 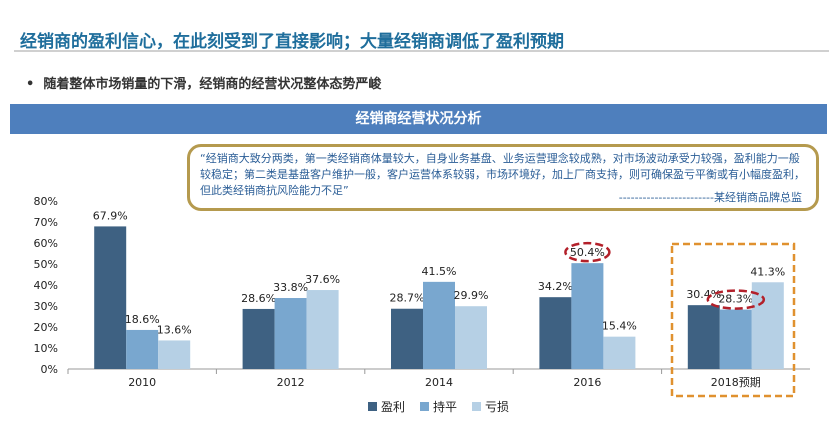 I want to click on data-label: 28.3%, so click(x=735, y=299).